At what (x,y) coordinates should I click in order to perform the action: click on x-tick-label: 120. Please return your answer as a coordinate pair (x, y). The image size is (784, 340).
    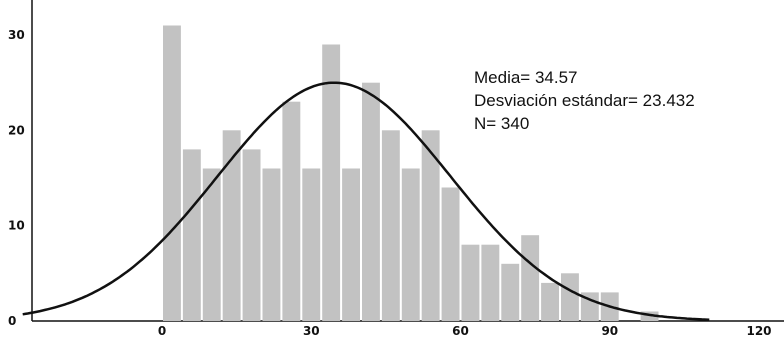
    Looking at the image, I should click on (758, 331).